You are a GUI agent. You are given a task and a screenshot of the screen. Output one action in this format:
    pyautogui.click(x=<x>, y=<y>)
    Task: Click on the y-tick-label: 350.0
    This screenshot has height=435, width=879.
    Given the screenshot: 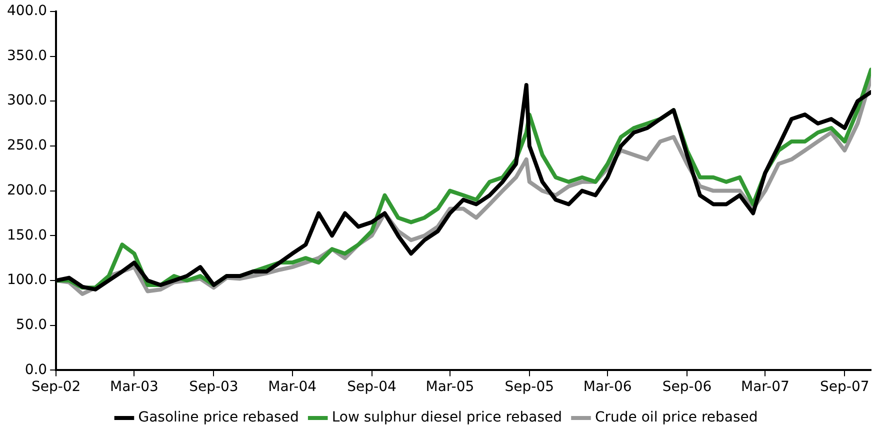 What is the action you would take?
    pyautogui.click(x=27, y=56)
    